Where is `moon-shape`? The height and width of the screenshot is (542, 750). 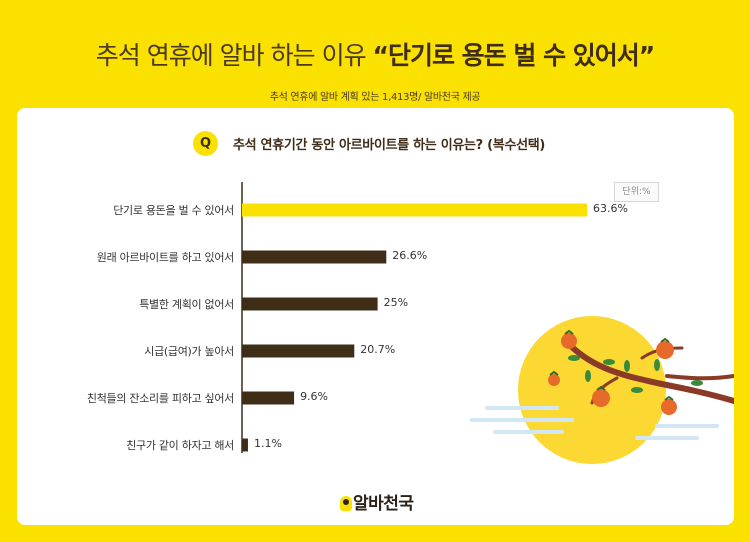 moon-shape is located at coordinates (592, 390).